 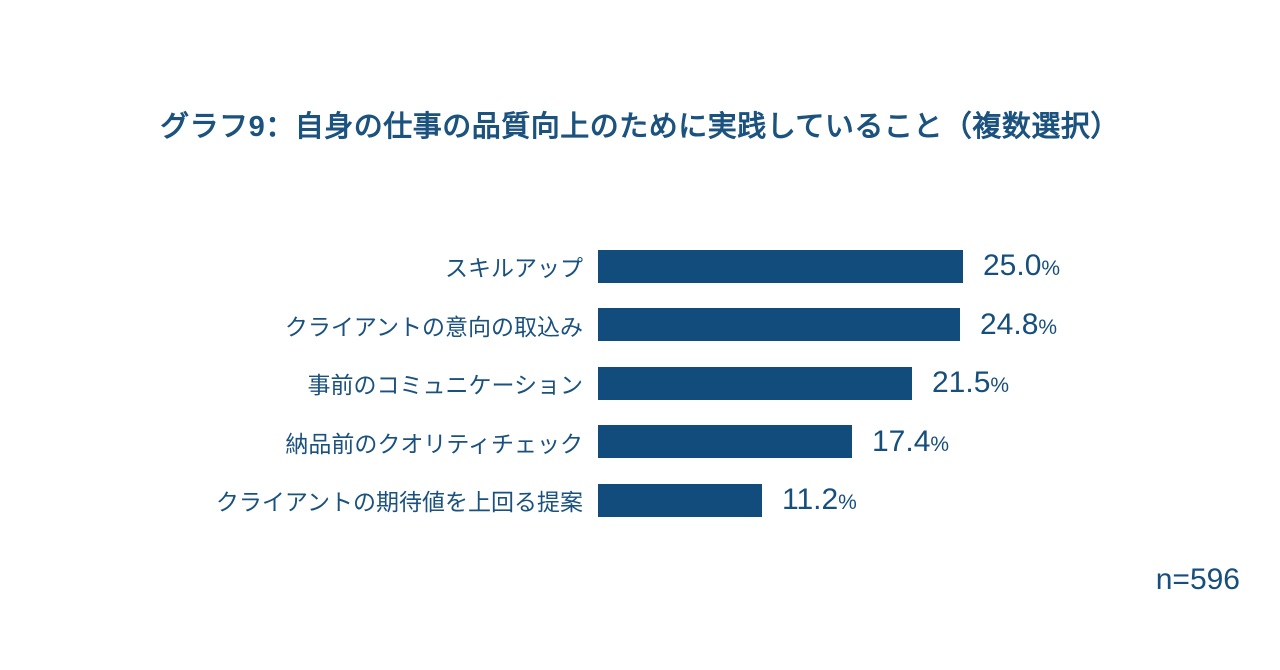 I want to click on sample-size-label: n=596, so click(x=1197, y=579).